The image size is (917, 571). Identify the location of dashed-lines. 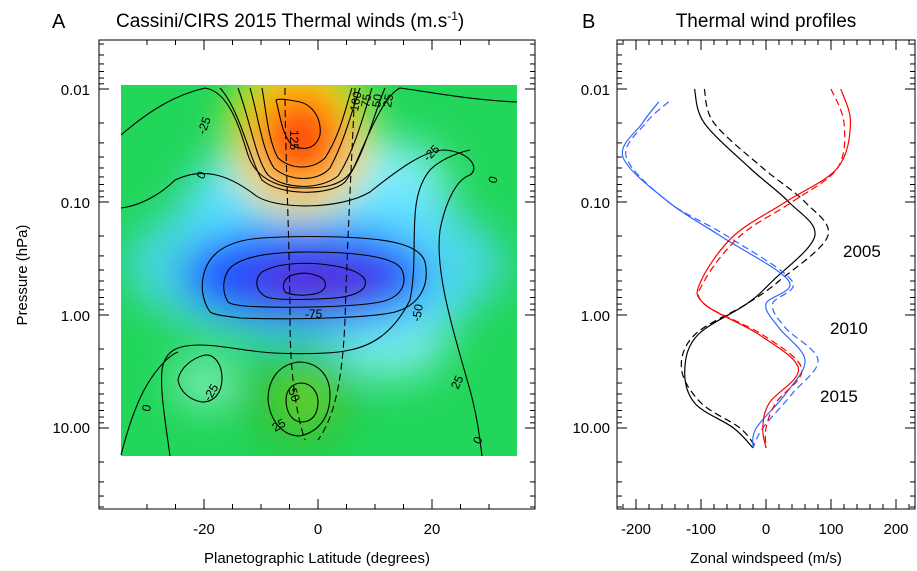
(320, 264).